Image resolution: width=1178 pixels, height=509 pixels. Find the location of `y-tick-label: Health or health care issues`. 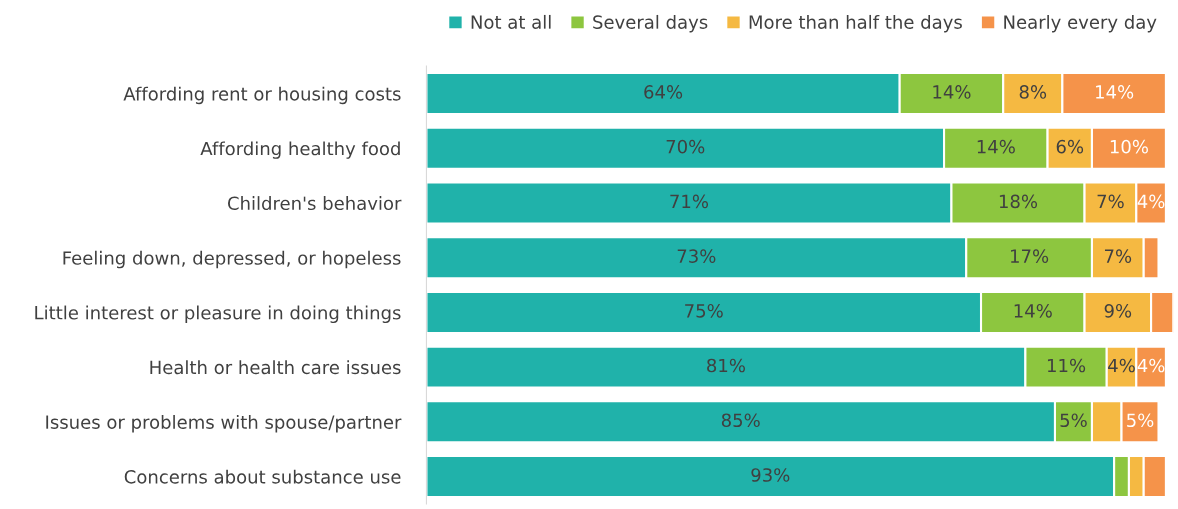

y-tick-label: Health or health care issues is located at coordinates (275, 367).